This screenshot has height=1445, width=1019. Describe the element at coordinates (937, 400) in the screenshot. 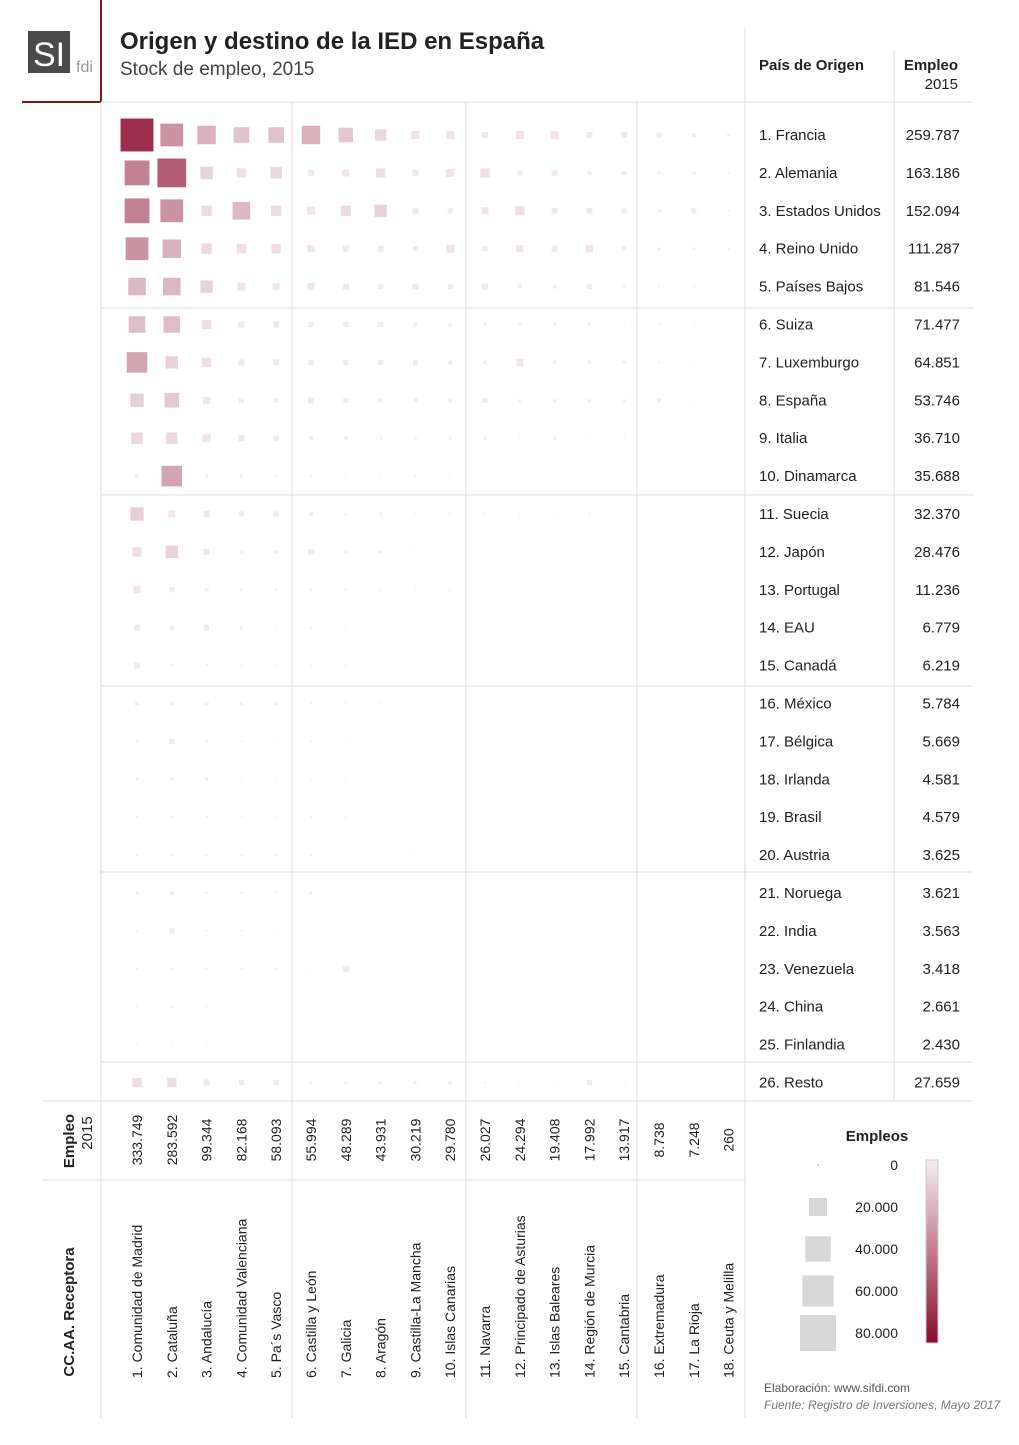

I see `row-total: 53.746` at that location.